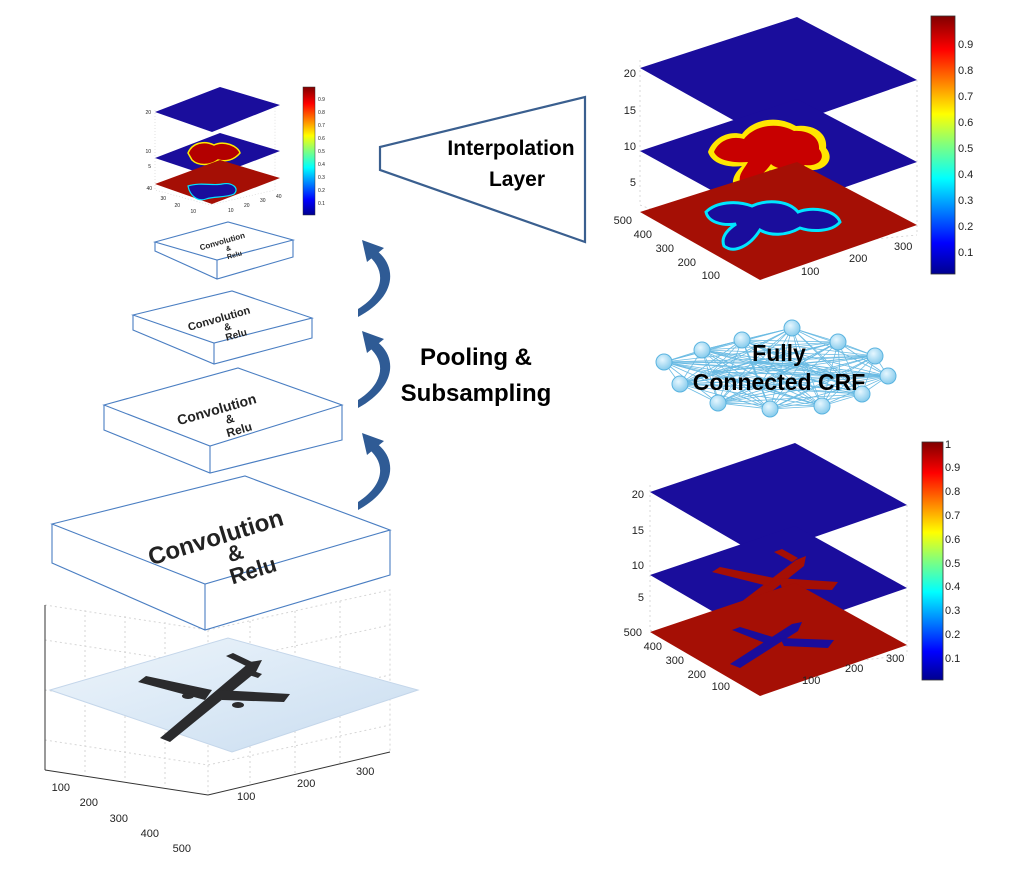  What do you see at coordinates (193, 212) in the screenshot?
I see `small-depth-tick: 10` at bounding box center [193, 212].